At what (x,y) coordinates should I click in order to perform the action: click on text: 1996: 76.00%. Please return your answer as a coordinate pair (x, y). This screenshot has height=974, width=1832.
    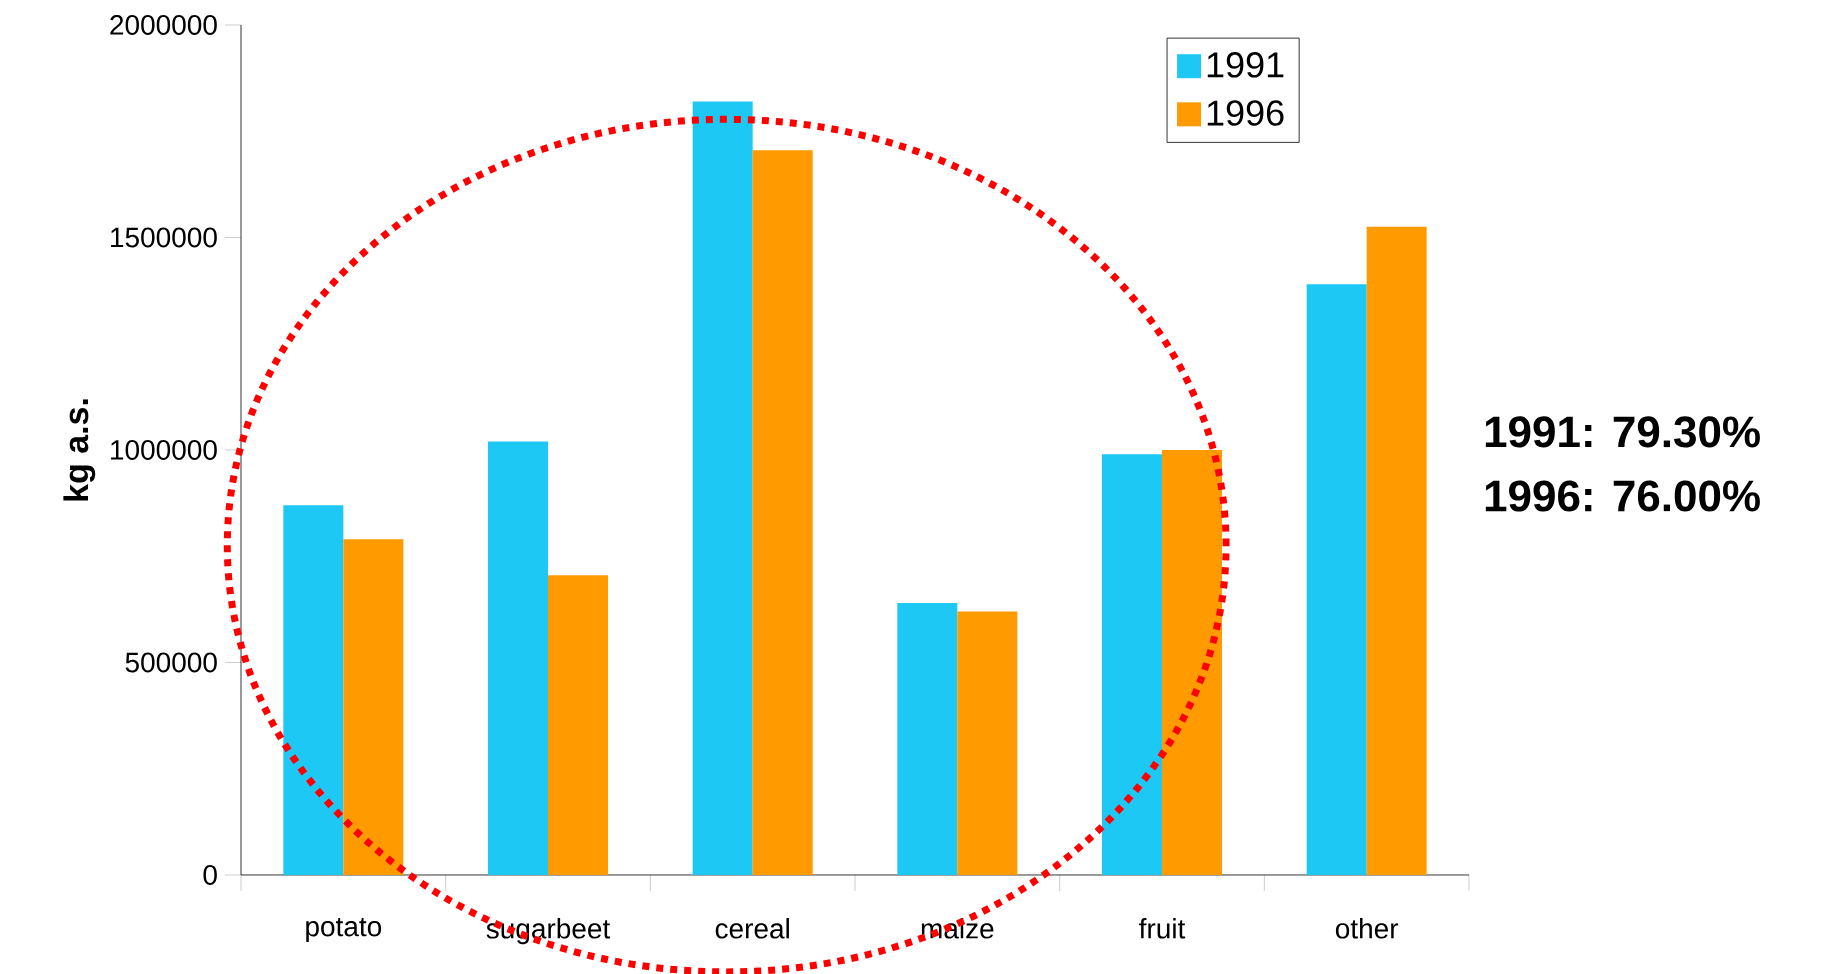
    Looking at the image, I should click on (1622, 496).